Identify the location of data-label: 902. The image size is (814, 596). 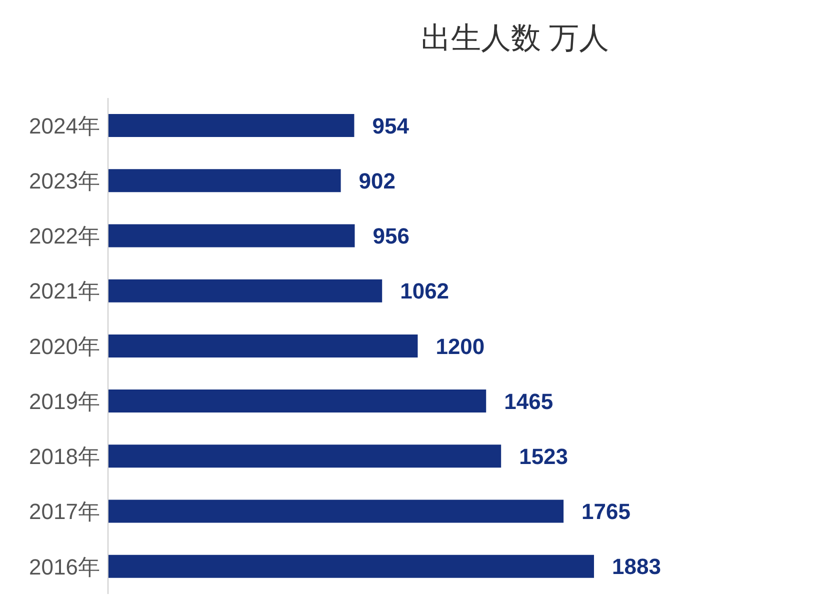
(377, 181).